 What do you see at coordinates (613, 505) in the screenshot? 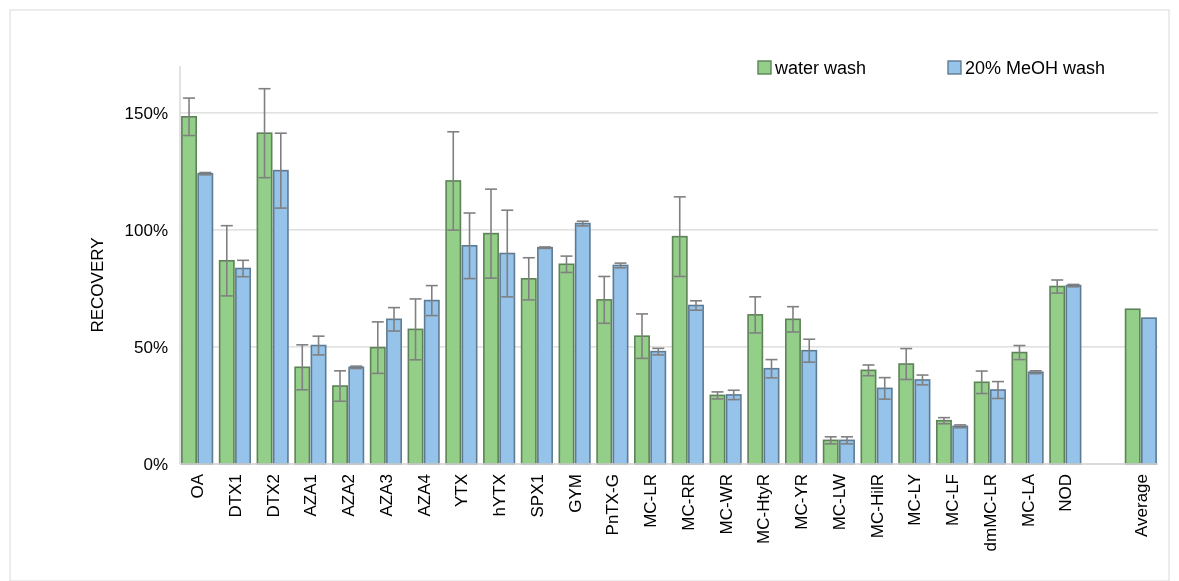
I see `x-tick-label: PnTX-G` at bounding box center [613, 505].